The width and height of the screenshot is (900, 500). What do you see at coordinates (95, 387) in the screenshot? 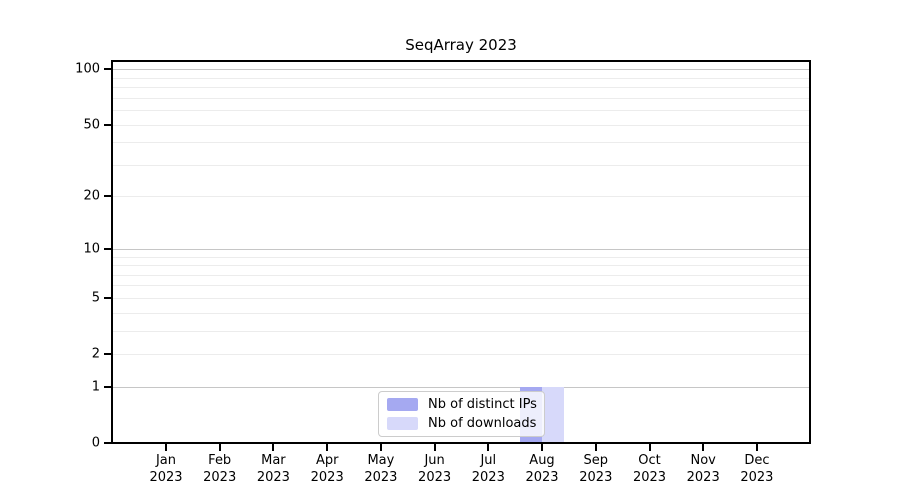
I see `y-tick-label: 1` at bounding box center [95, 387].